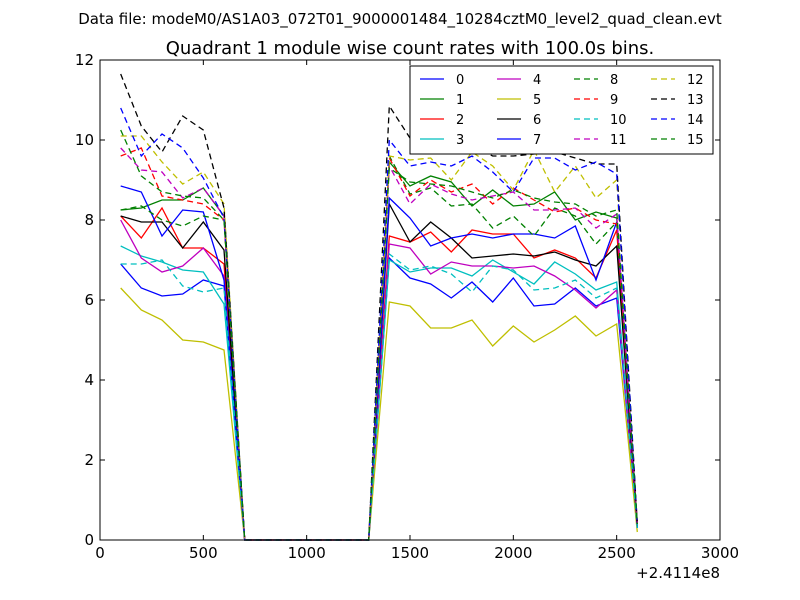 The width and height of the screenshot is (800, 600). What do you see at coordinates (617, 553) in the screenshot?
I see `x-tick-label: 2500` at bounding box center [617, 553].